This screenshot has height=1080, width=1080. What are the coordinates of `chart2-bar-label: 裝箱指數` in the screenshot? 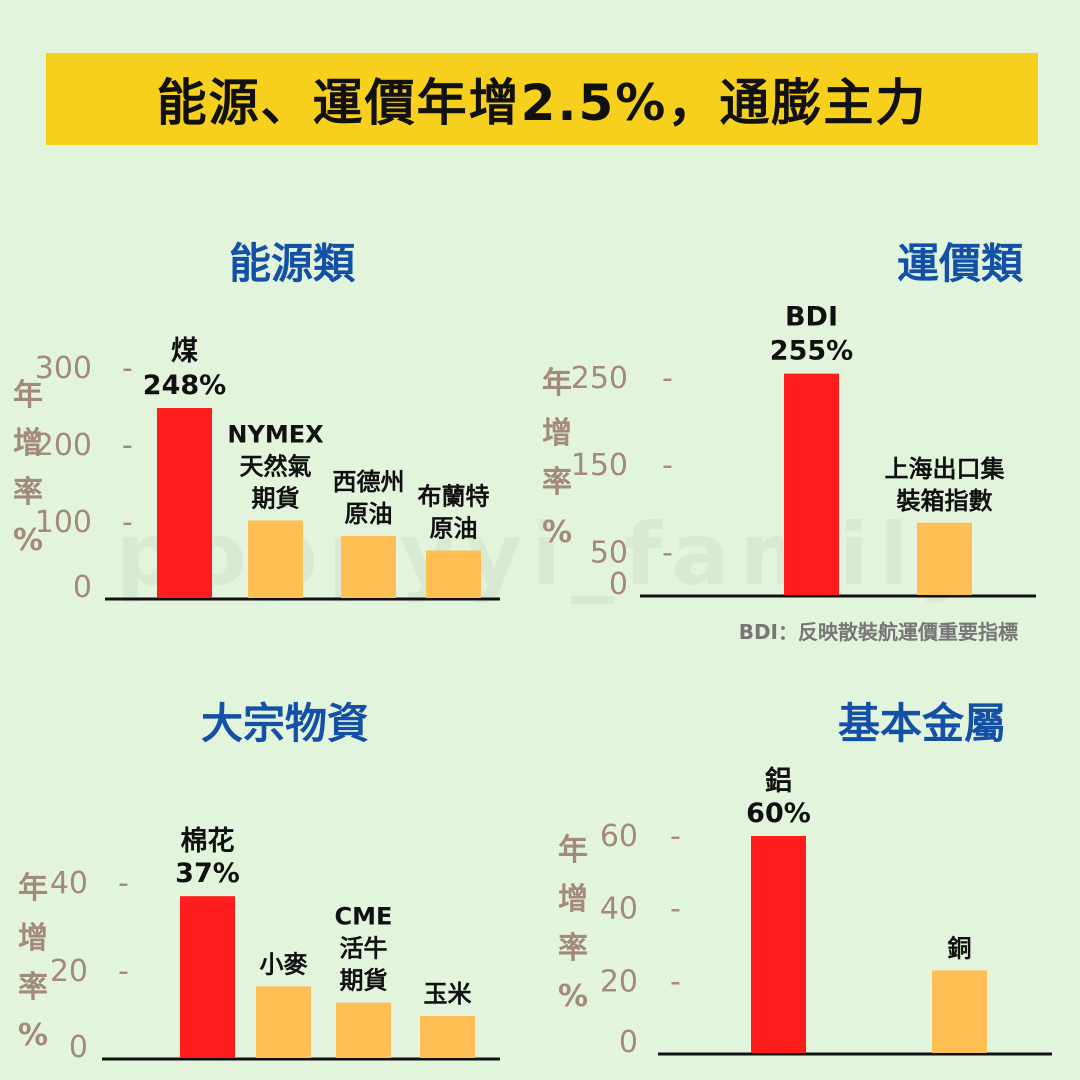 It's located at (944, 501).